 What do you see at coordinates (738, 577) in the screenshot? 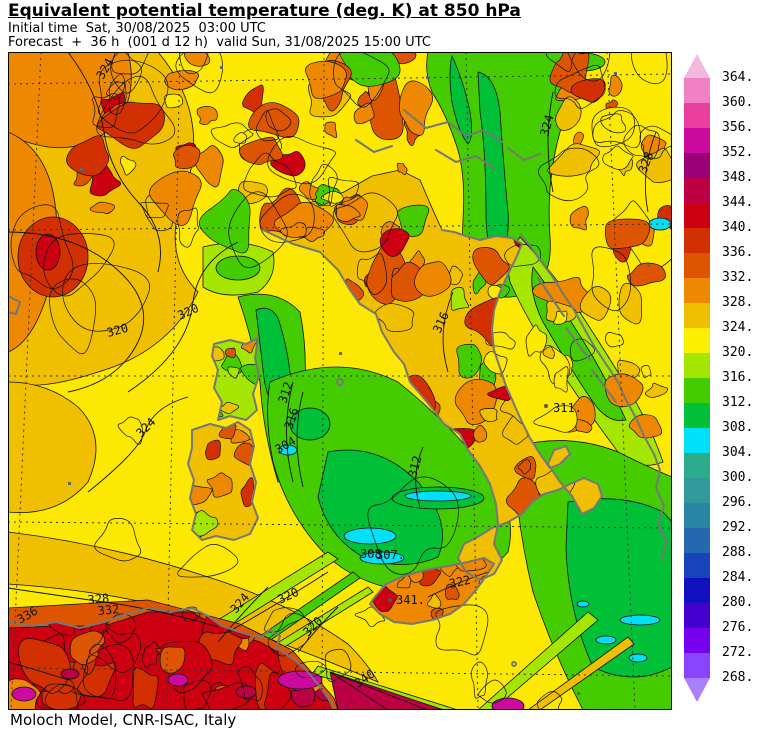
I see `colorbar-label: 284.` at bounding box center [738, 577].